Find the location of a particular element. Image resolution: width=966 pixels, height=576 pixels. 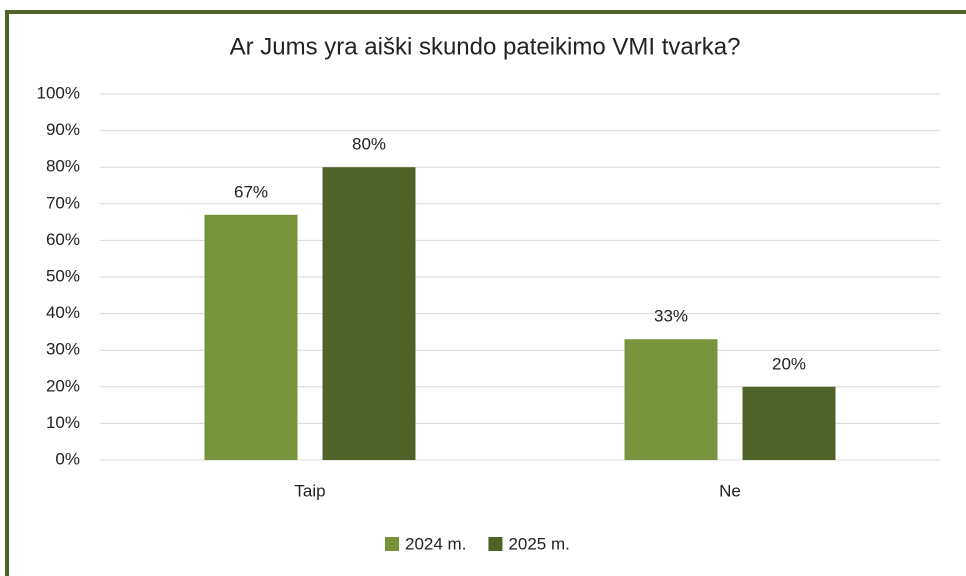

x-tick-label: Ne is located at coordinates (730, 490).